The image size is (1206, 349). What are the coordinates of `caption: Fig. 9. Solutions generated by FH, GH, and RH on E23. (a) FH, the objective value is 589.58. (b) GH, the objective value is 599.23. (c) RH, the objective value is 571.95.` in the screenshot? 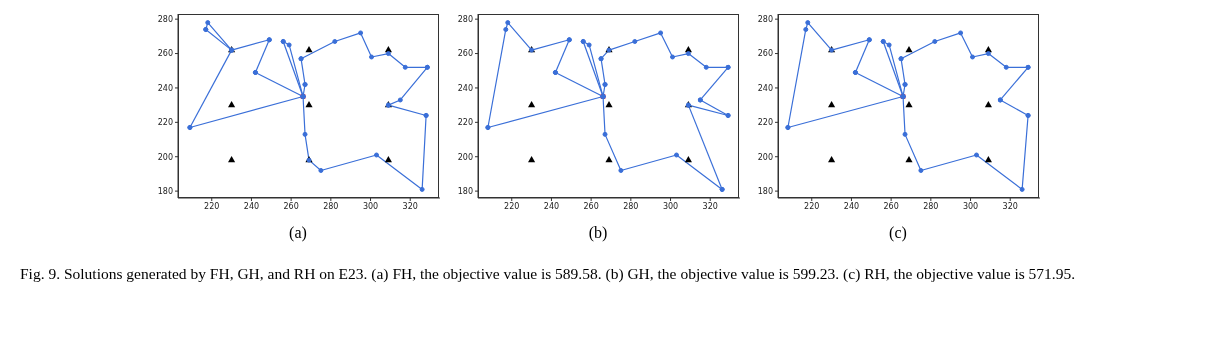 It's located at (548, 273).